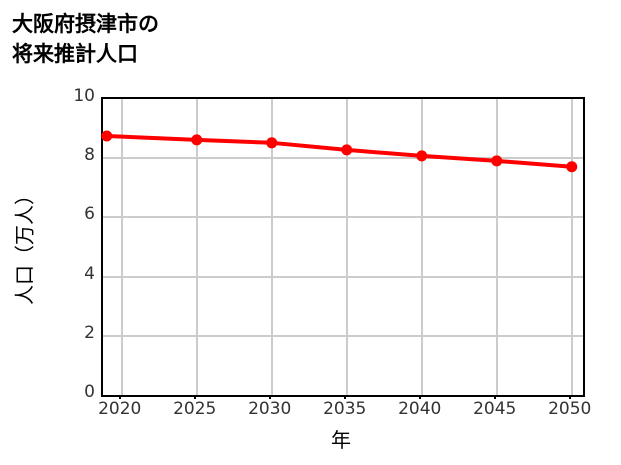  What do you see at coordinates (89, 155) in the screenshot?
I see `y-tick-label: 8` at bounding box center [89, 155].